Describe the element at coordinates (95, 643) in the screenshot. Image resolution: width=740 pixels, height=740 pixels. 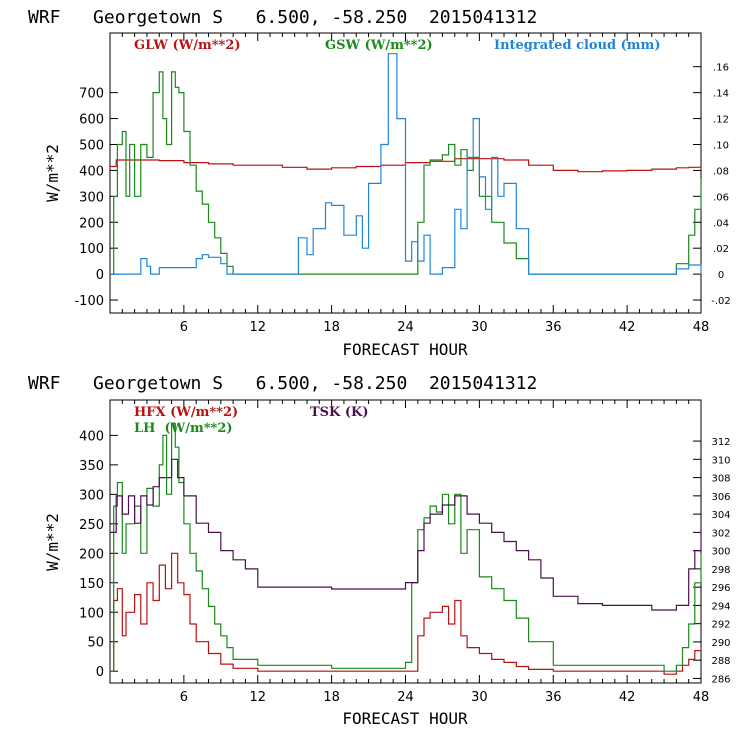
I see `bottom-ytick-label: 50` at that location.